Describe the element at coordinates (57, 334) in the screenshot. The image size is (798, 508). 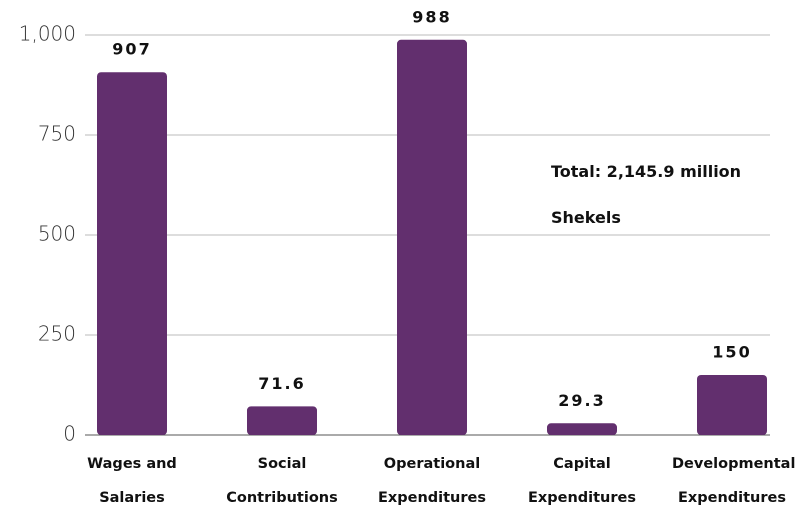
I see `y-tick-label: 250` at that location.